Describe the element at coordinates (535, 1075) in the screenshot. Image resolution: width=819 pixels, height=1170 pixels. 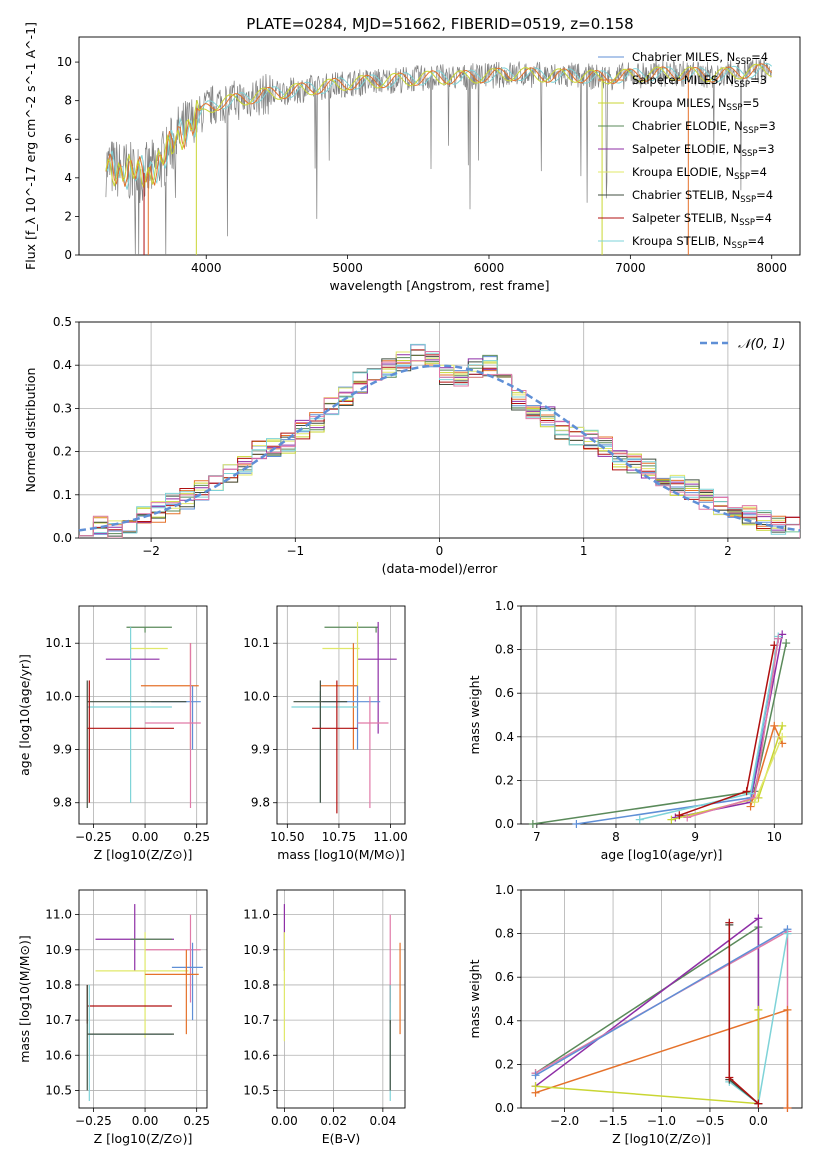
I see `data-point-chabrier_miles` at that location.